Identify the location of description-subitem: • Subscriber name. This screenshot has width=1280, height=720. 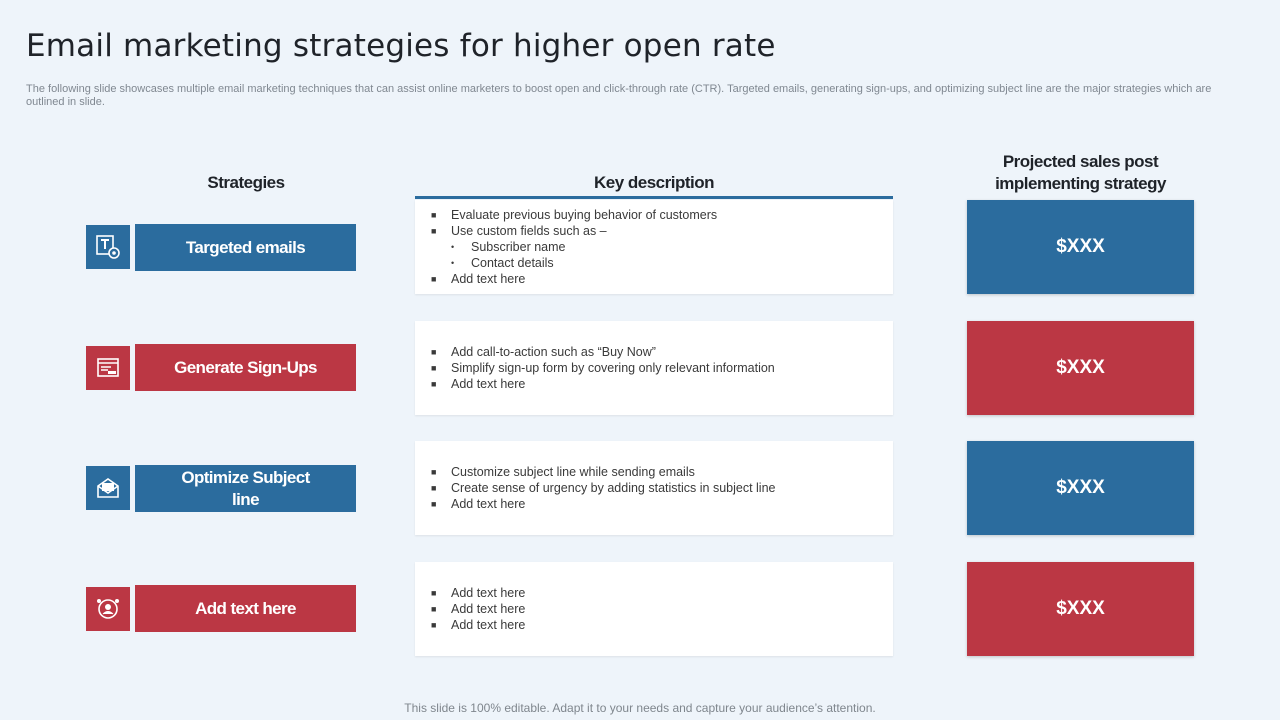
(508, 247).